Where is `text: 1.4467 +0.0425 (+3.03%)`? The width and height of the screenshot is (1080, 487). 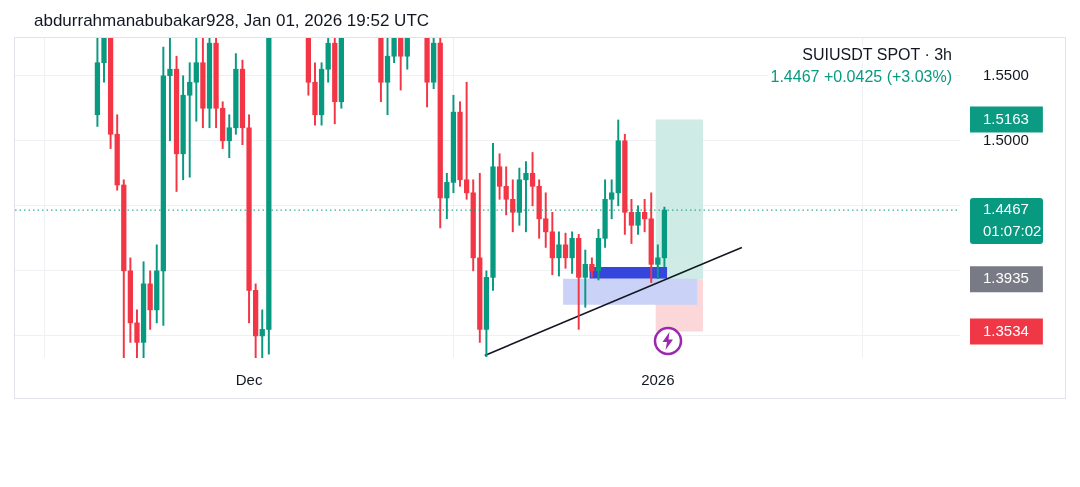 text: 1.4467 +0.0425 (+3.03%) is located at coordinates (861, 76).